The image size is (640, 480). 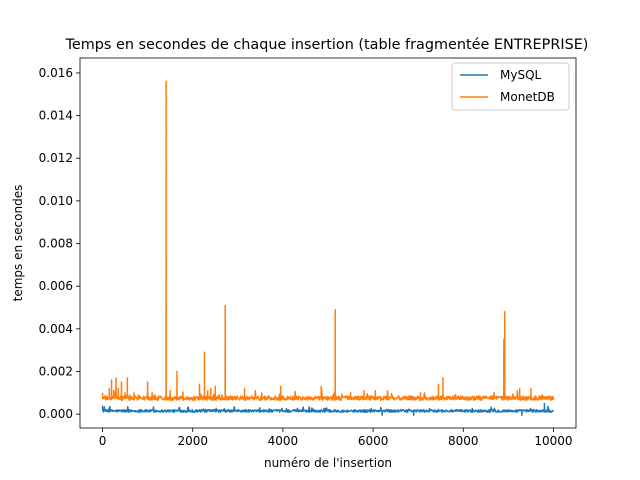 I want to click on y-tick-label: 0.010, so click(x=56, y=201).